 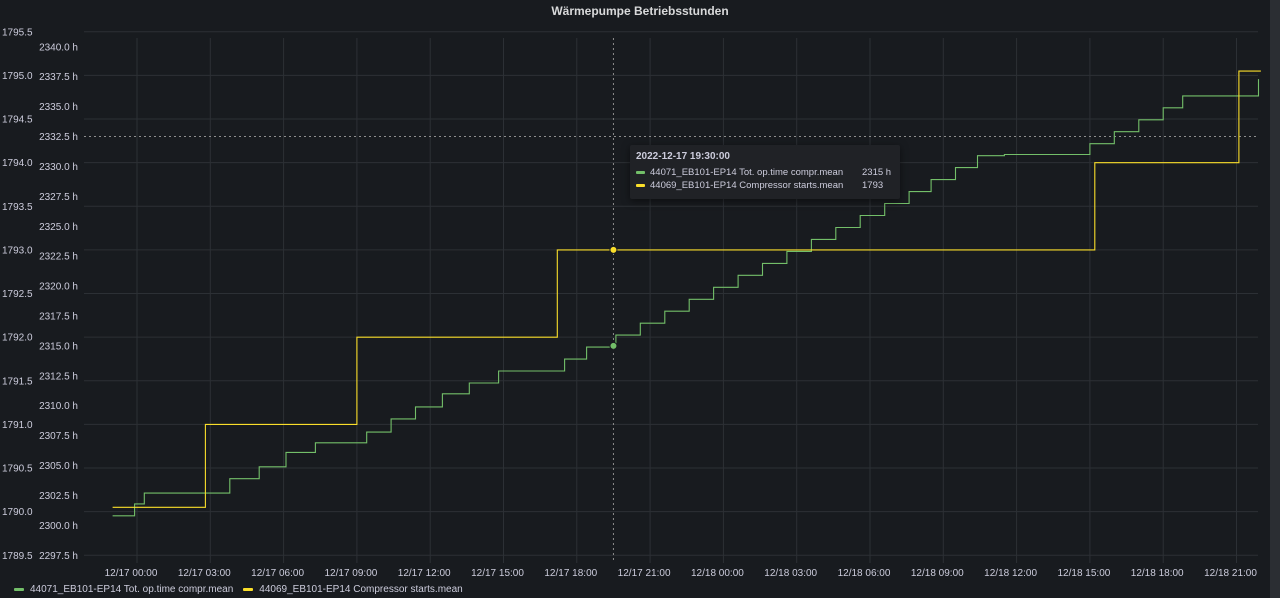 I want to click on right-tick-label: 2332.5 h, so click(x=58, y=137).